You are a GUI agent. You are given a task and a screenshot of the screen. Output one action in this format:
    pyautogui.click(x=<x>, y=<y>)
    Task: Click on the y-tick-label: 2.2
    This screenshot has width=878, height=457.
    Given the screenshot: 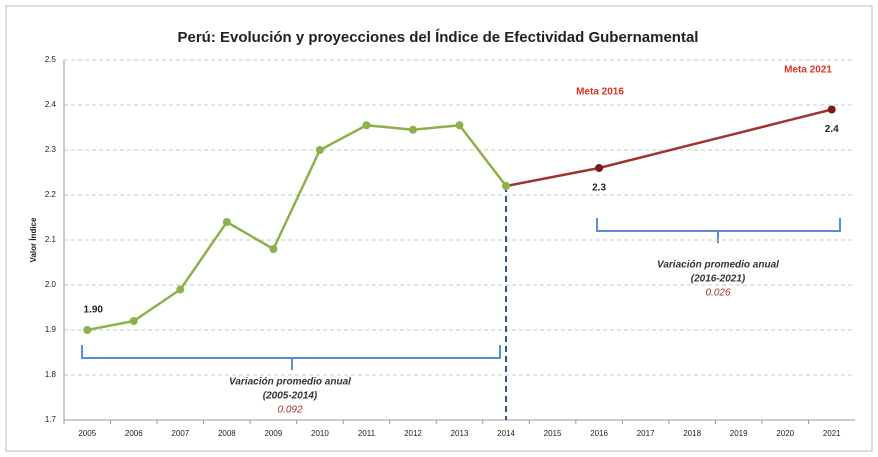 What is the action you would take?
    pyautogui.click(x=51, y=194)
    